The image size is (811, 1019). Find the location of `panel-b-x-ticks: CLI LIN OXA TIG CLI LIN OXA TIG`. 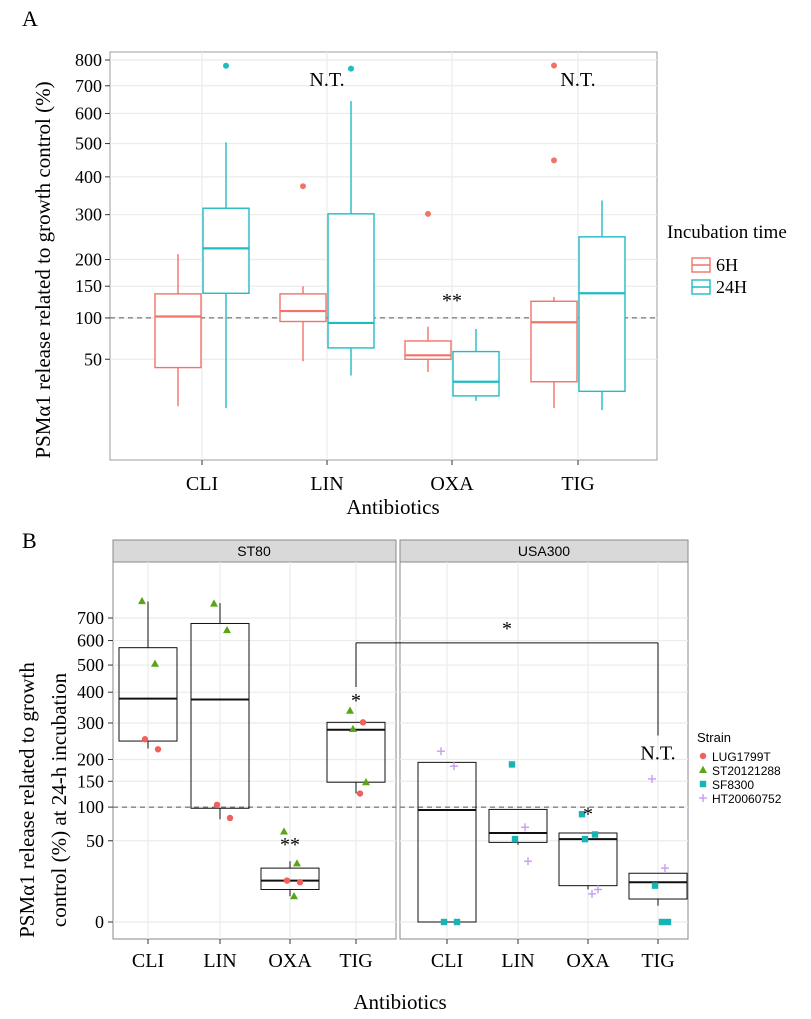

panel-b-x-ticks: CLI LIN OXA TIG CLI LIN OXA TIG is located at coordinates (403, 955).